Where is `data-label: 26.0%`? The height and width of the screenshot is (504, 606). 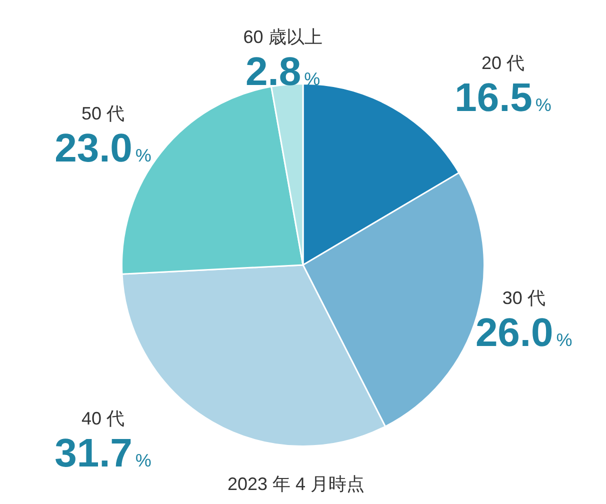 data-label: 26.0% is located at coordinates (523, 333).